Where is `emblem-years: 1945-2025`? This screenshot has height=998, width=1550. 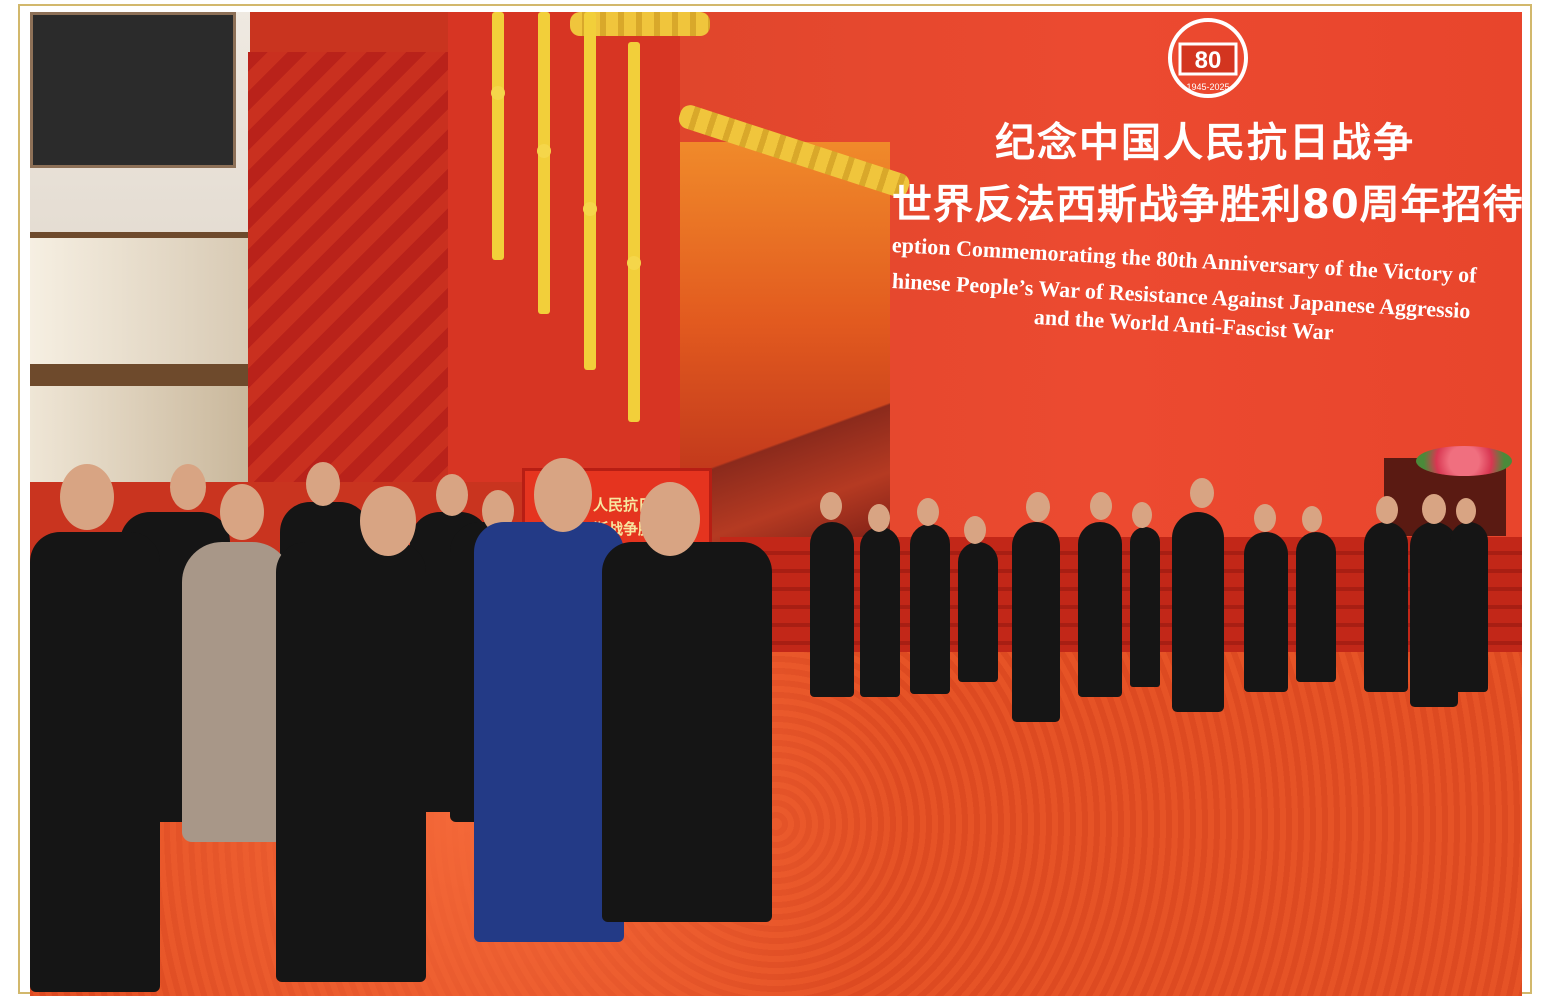
emblem-years: 1945-2025 is located at coordinates (1207, 87).